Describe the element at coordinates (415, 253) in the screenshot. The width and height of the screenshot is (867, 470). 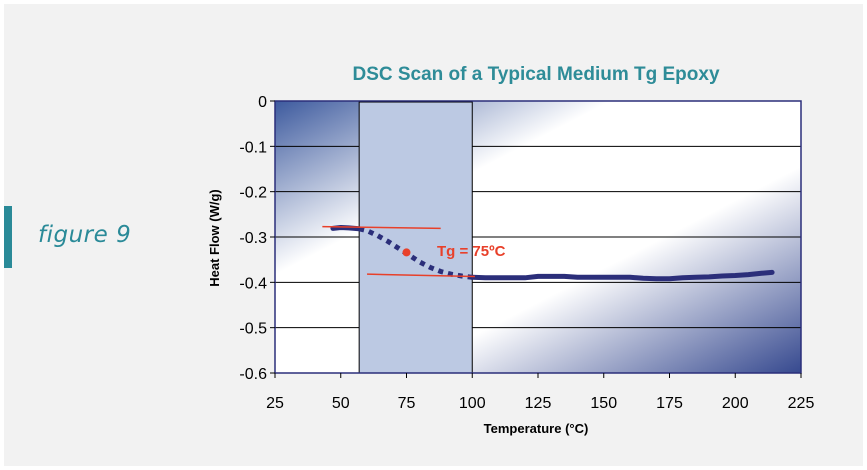
I see `series-line-dashed` at that location.